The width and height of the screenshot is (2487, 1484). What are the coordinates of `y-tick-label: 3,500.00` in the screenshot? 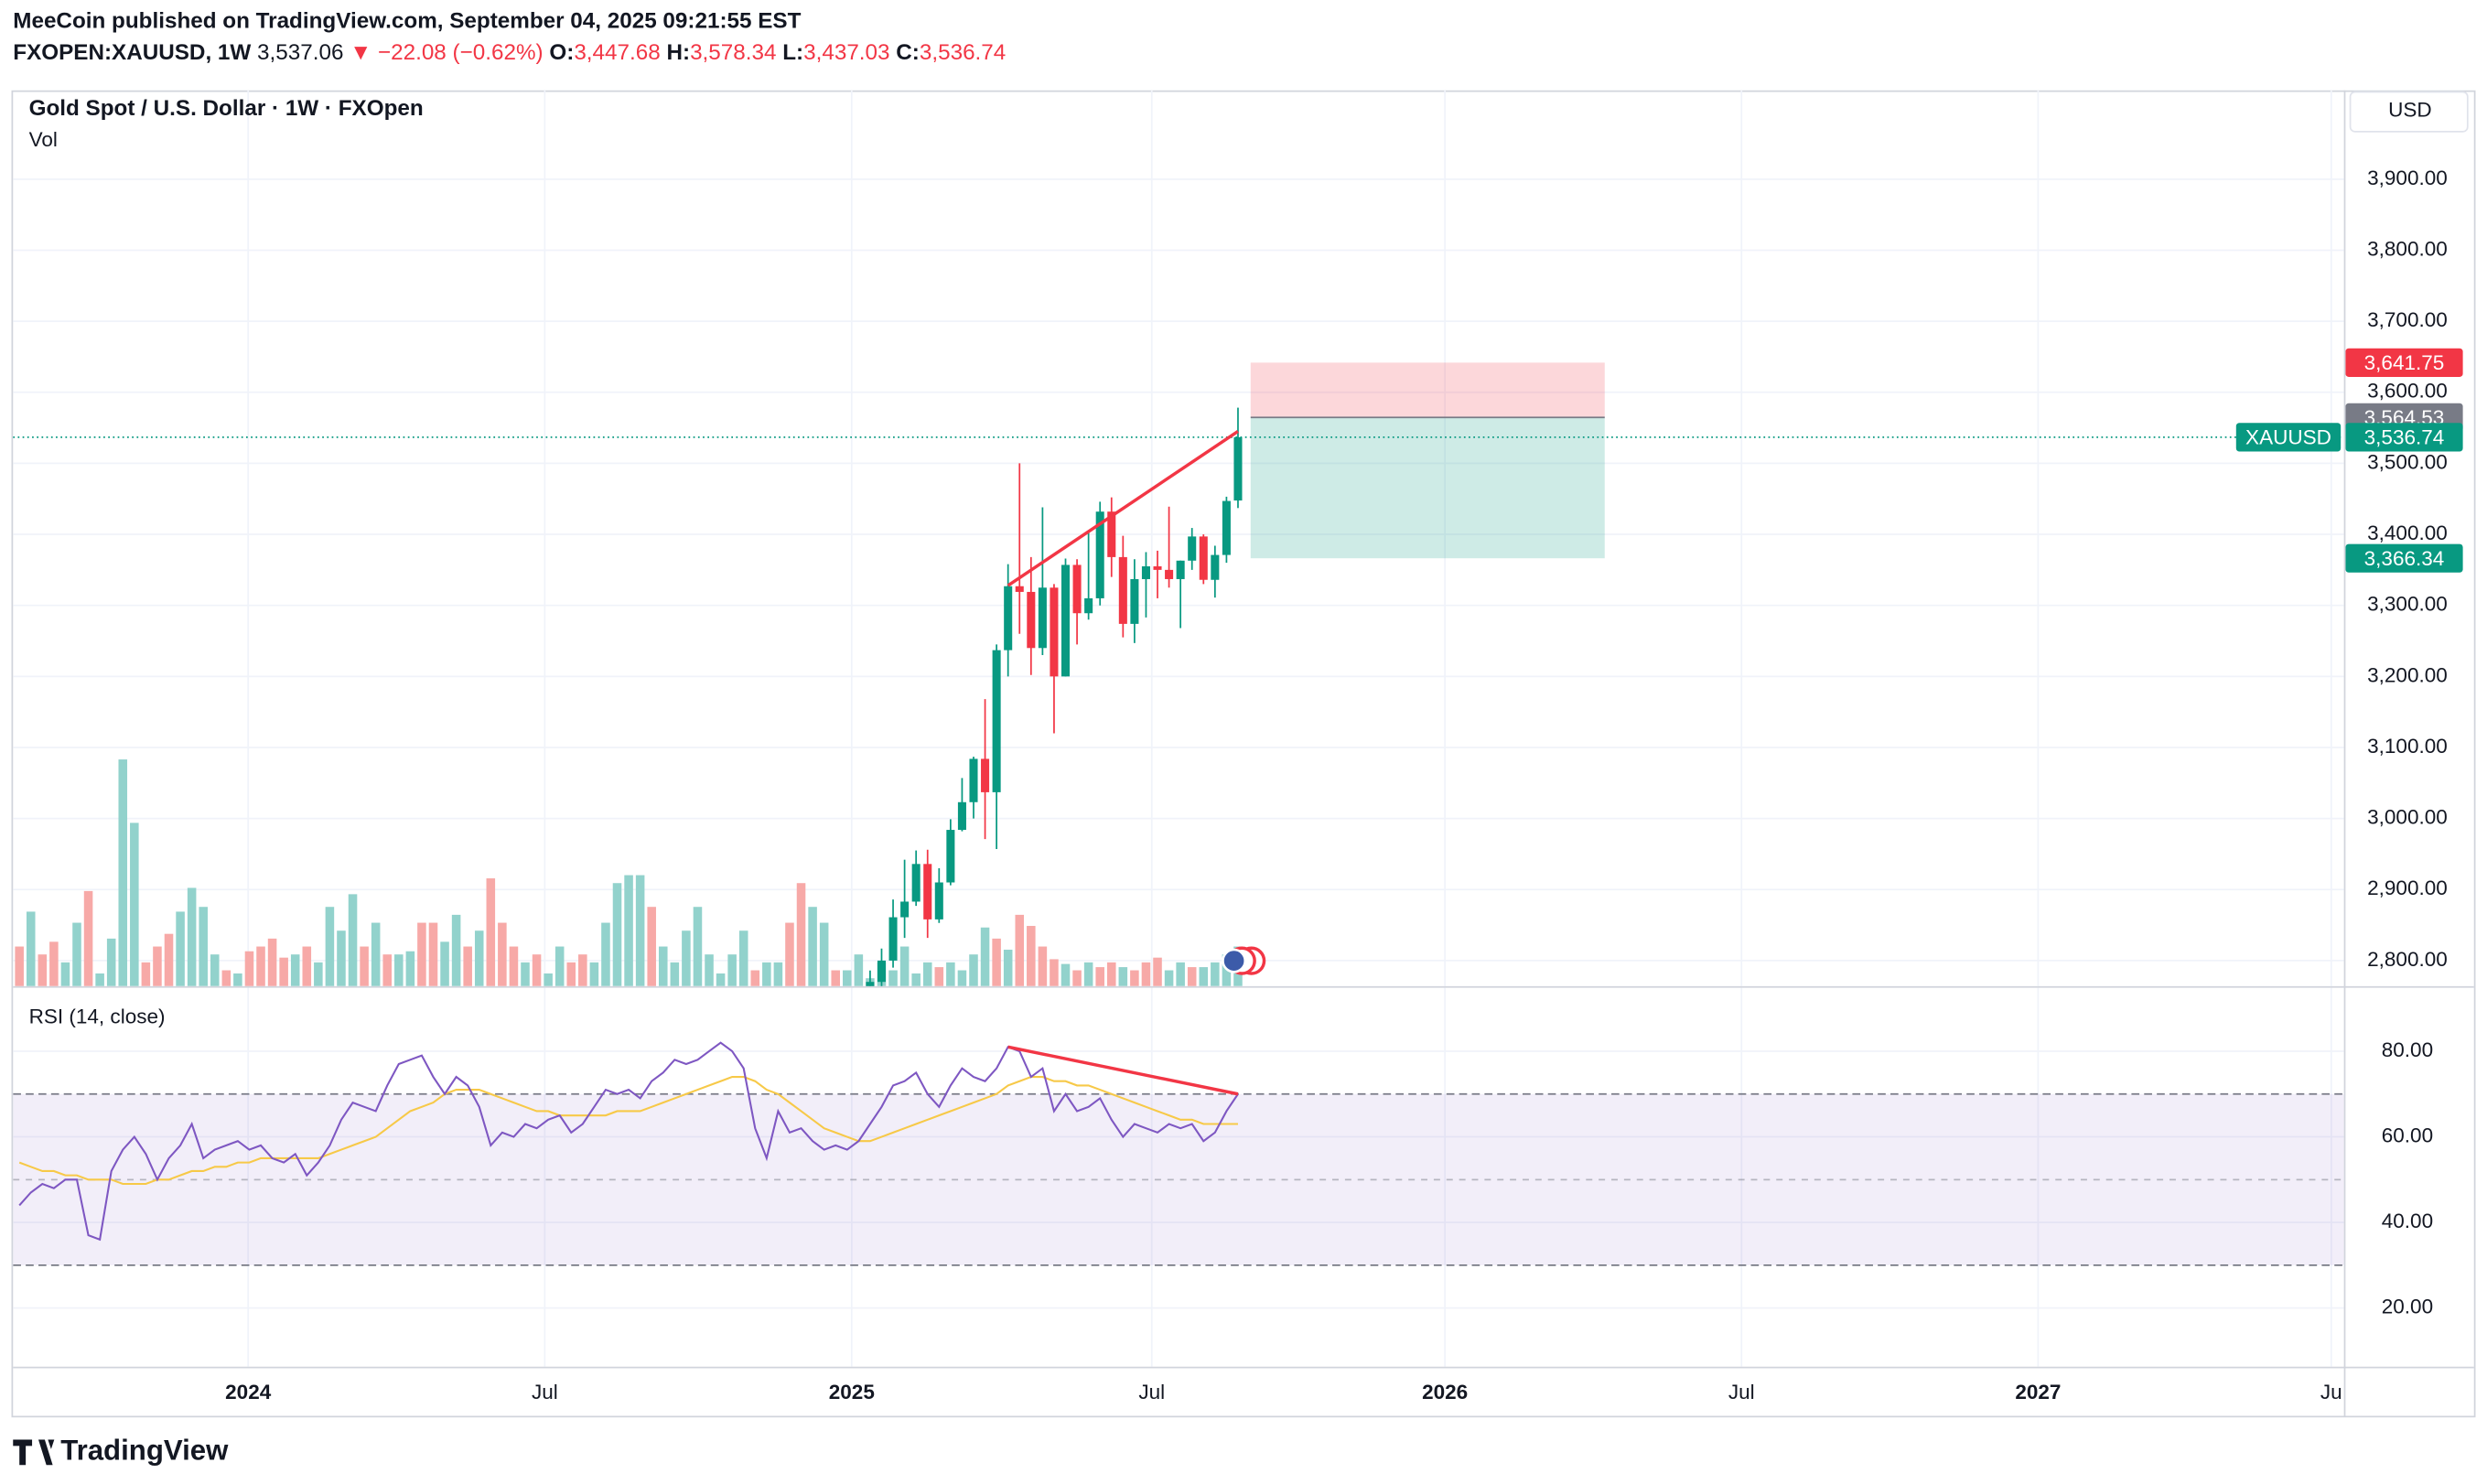 It's located at (2407, 461).